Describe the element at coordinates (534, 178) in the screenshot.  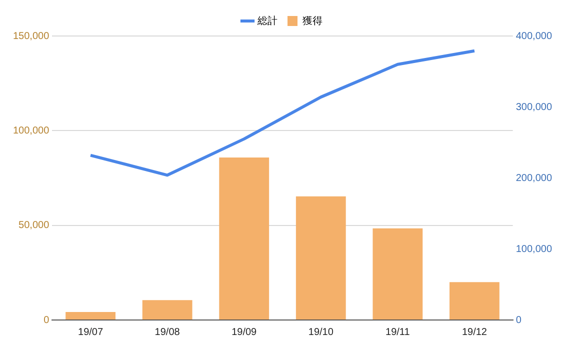
I see `y2-tick-label: 200,000` at that location.